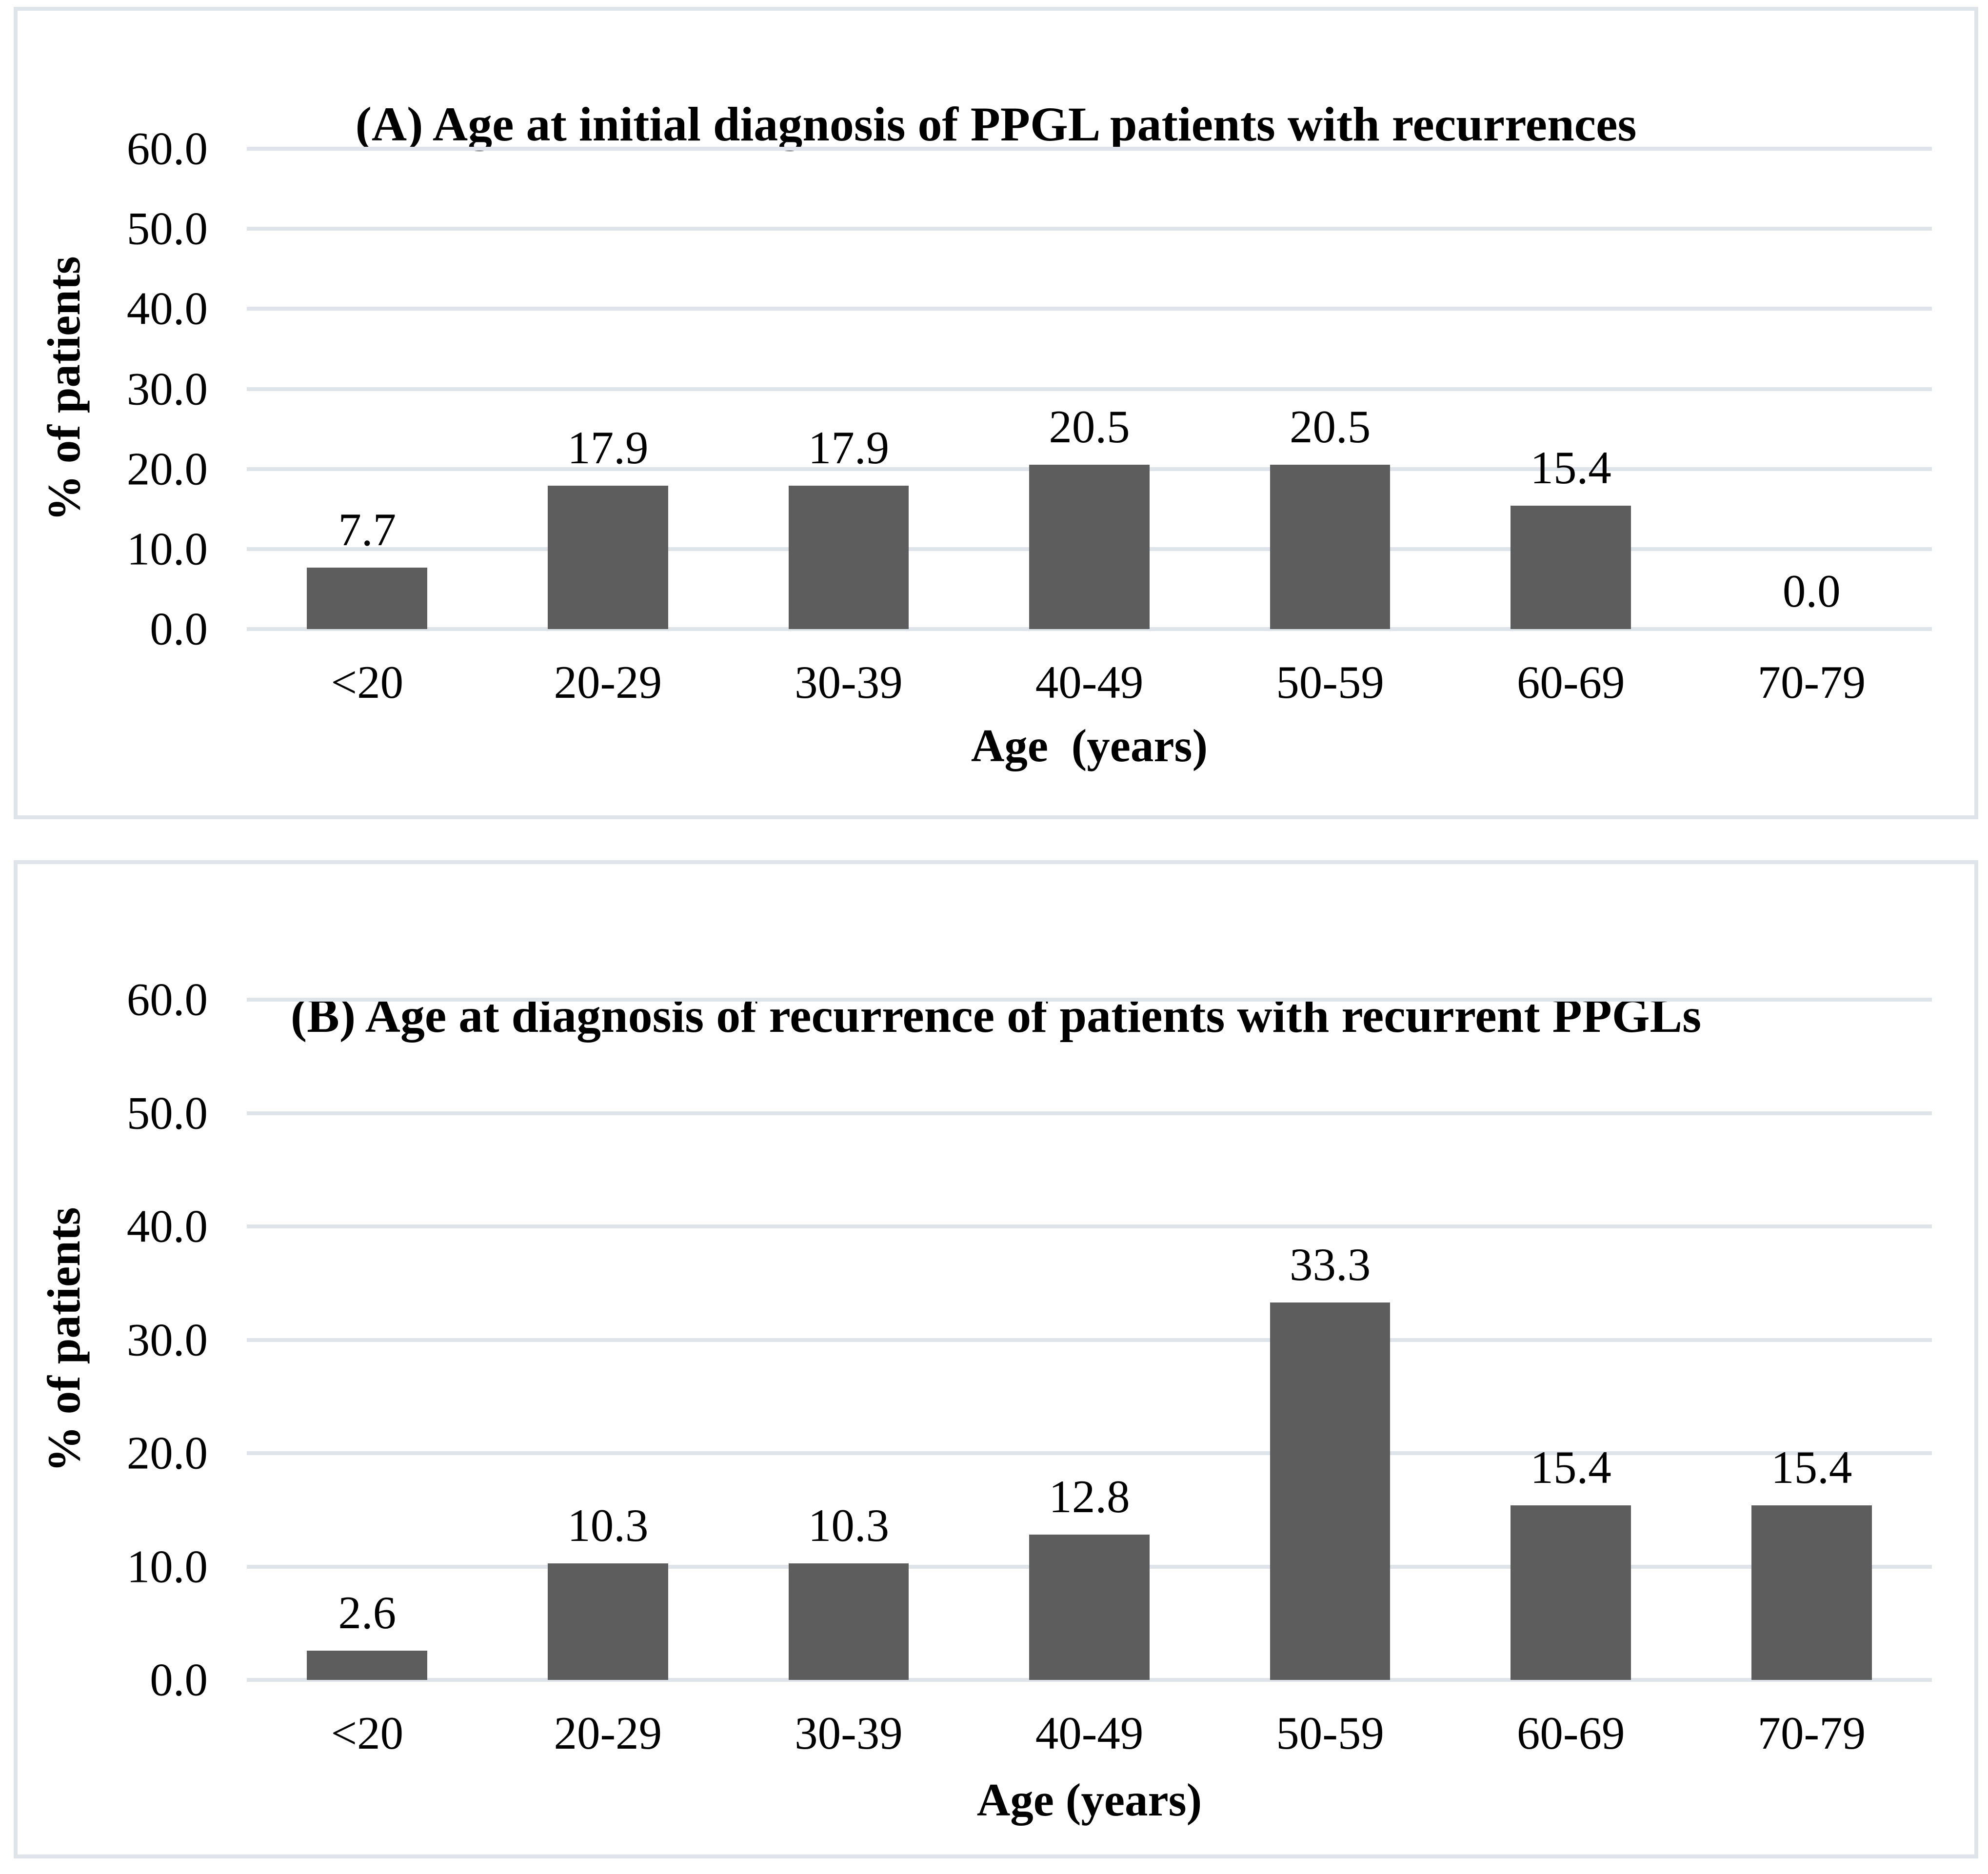 This screenshot has height=1874, width=1988. I want to click on bar-value-label: 33.3, so click(1330, 1264).